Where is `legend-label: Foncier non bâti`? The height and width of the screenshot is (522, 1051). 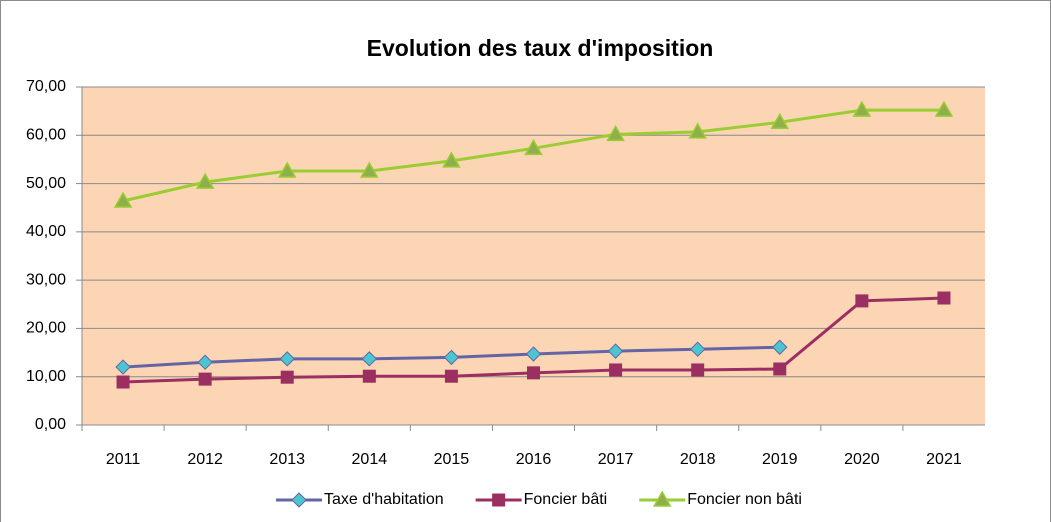
legend-label: Foncier non bâti is located at coordinates (744, 499).